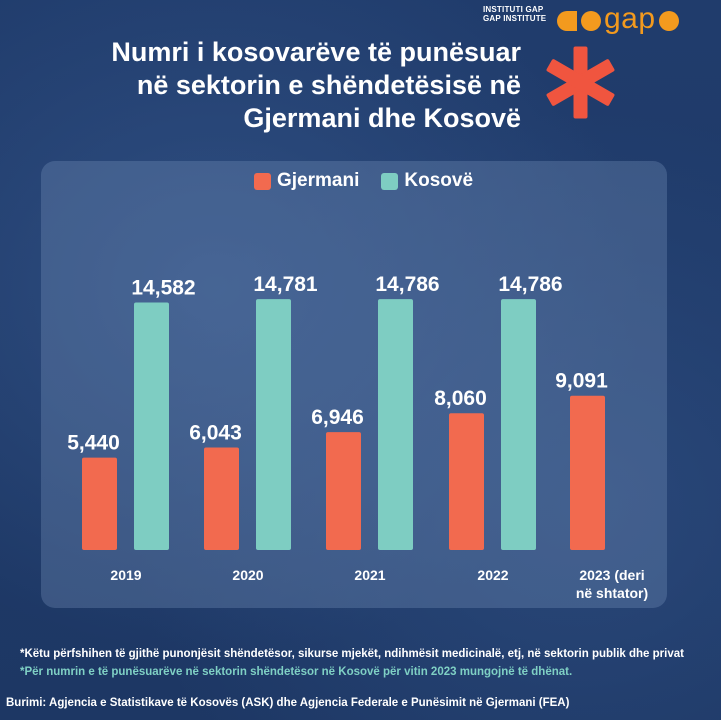 The height and width of the screenshot is (720, 721). Describe the element at coordinates (382, 118) in the screenshot. I see `title-line: Gjermani dhe Kosovë` at that location.